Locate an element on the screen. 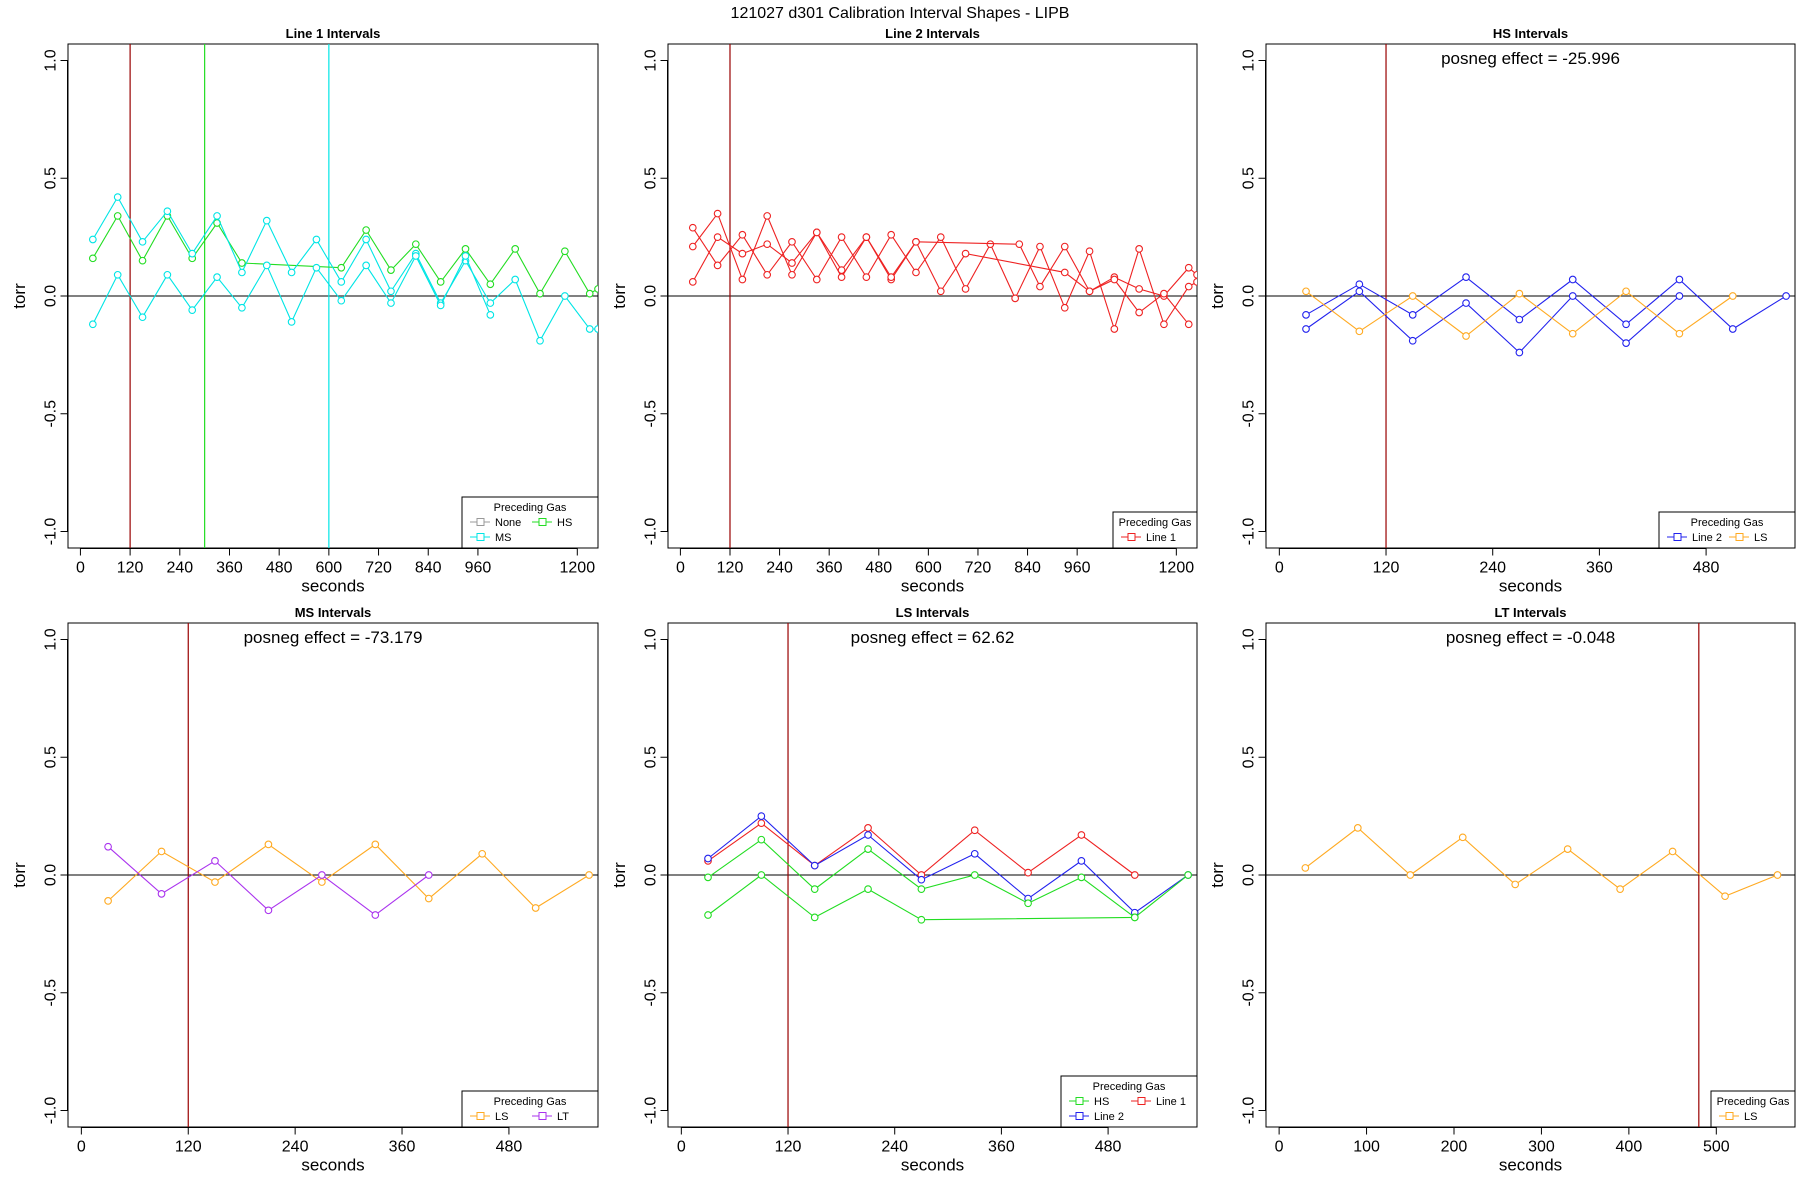  y-tick-label: 1.0 is located at coordinates (1249, 639).